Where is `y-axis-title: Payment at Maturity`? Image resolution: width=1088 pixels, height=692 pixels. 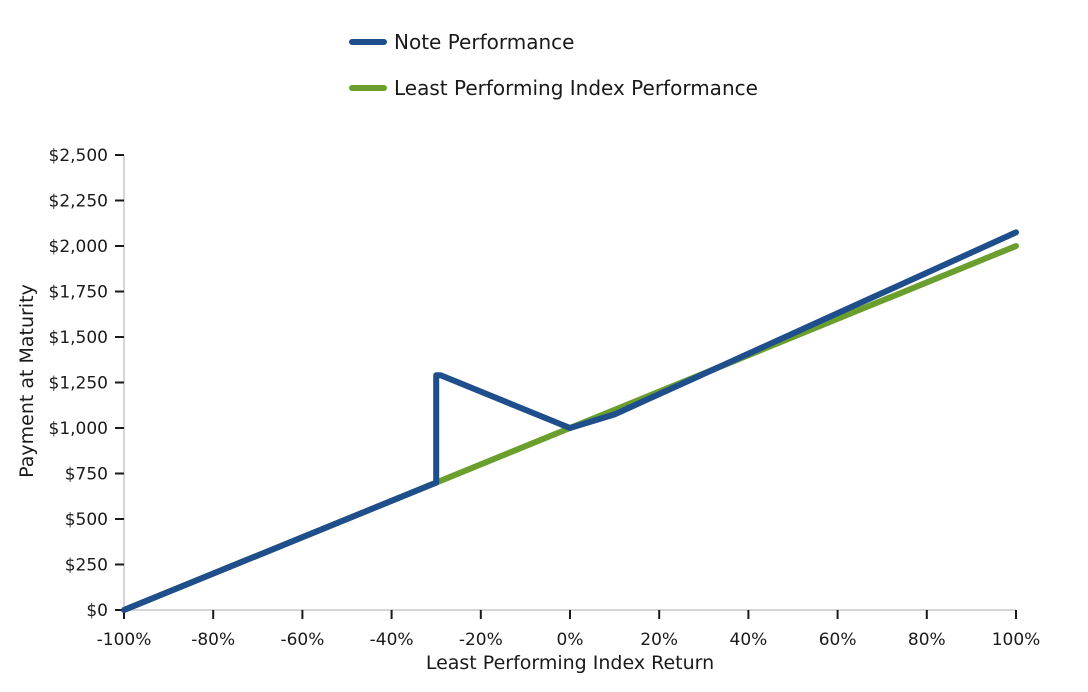 y-axis-title: Payment at Maturity is located at coordinates (27, 381).